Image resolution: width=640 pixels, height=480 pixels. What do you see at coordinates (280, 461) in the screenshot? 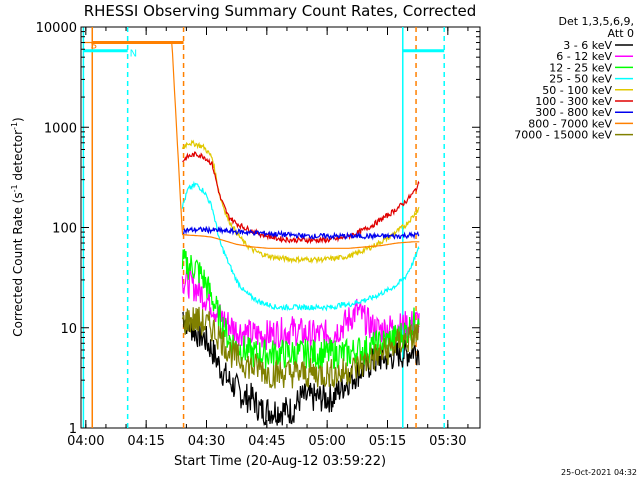
I see `x-axis-label: Start Time (20-Aug-12 03:59:22)` at bounding box center [280, 461].